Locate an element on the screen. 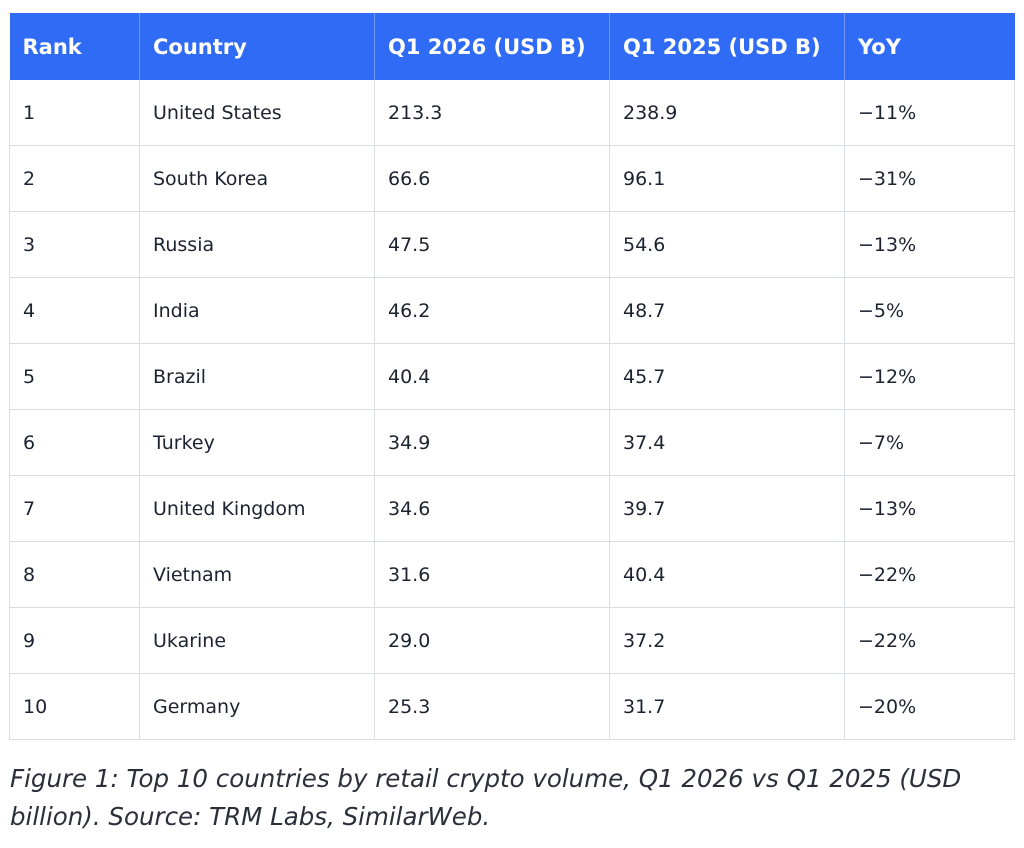 The image size is (1024, 848). q1-2025-value-cell: 31.7 is located at coordinates (727, 706).